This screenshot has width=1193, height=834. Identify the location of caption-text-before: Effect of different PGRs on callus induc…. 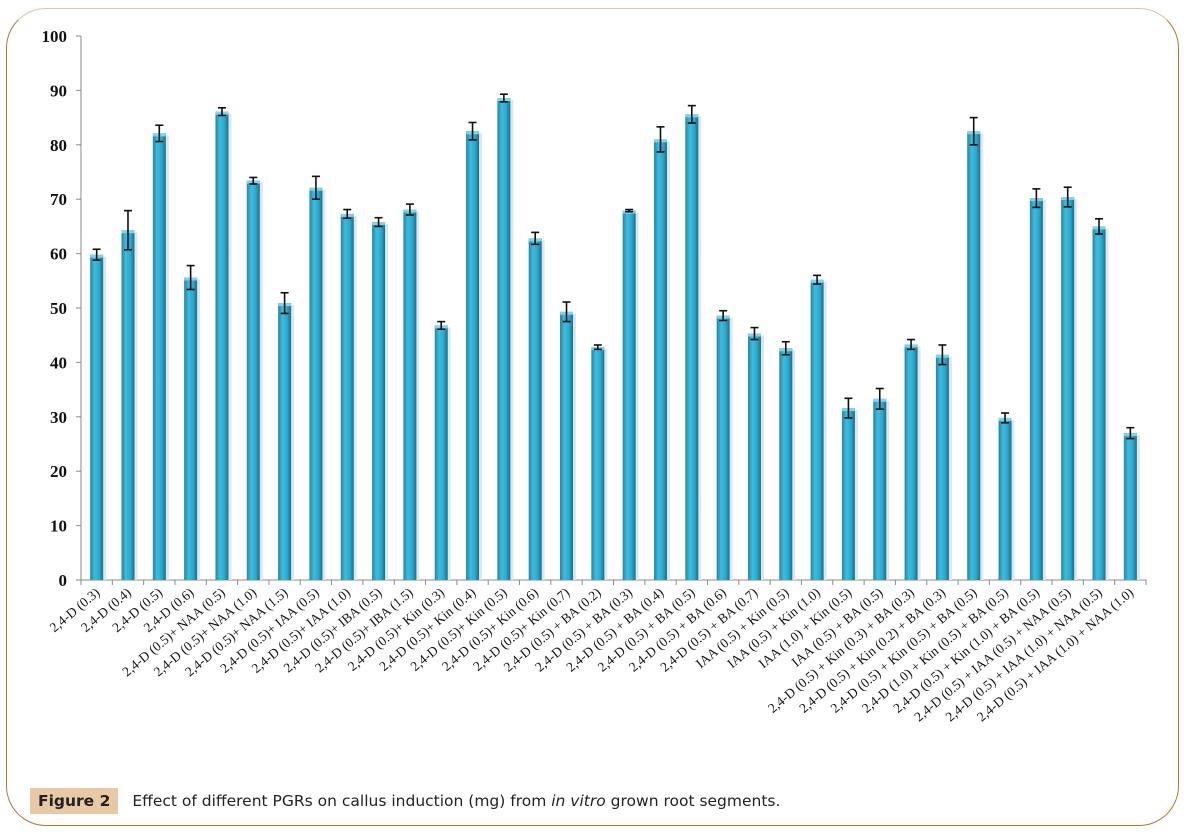
(342, 801).